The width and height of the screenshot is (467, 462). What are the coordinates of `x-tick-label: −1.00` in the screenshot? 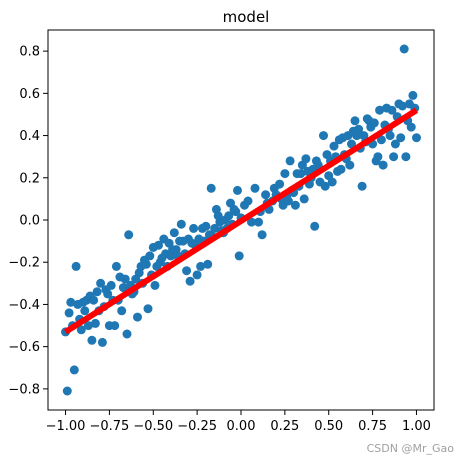 It's located at (66, 426).